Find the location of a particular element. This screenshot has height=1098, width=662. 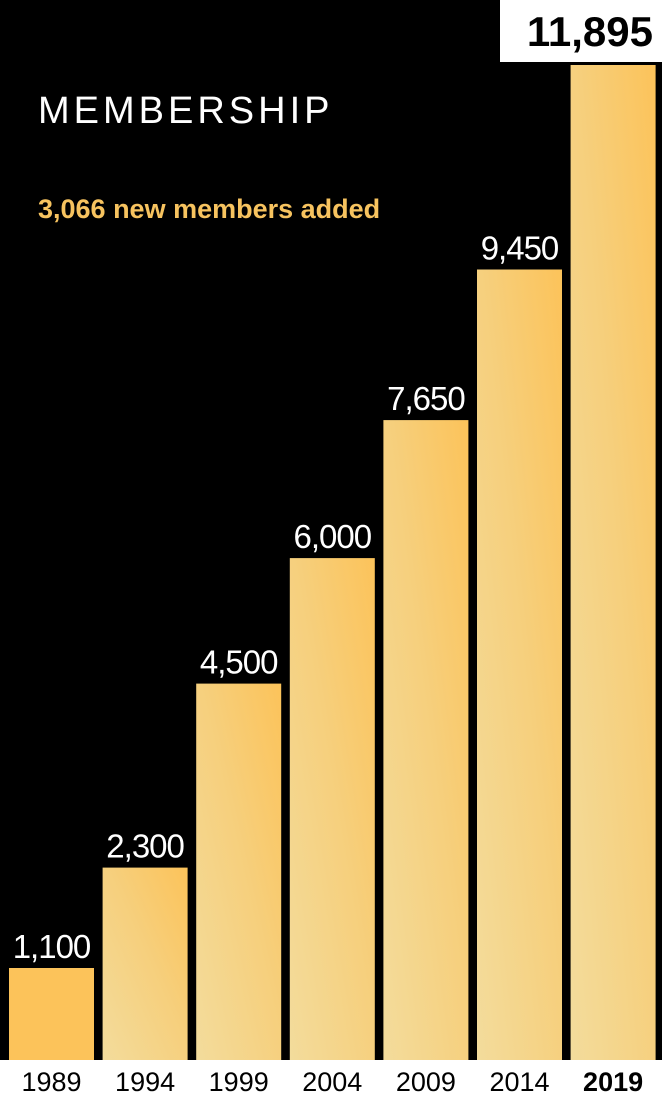

x-axis-strip is located at coordinates (331, 1079).